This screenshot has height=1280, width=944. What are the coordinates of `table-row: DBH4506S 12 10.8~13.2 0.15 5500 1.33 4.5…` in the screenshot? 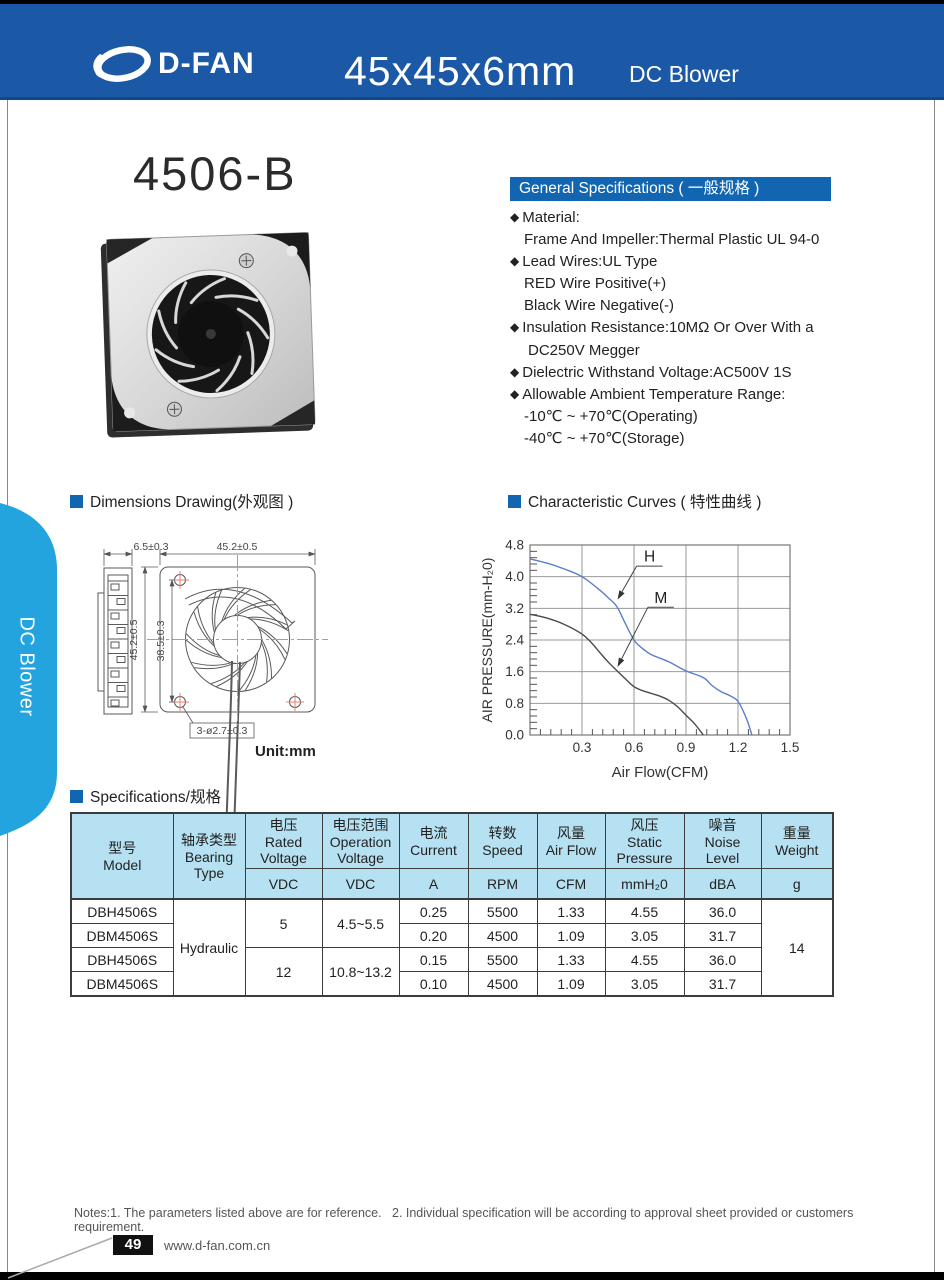 It's located at (451, 972).